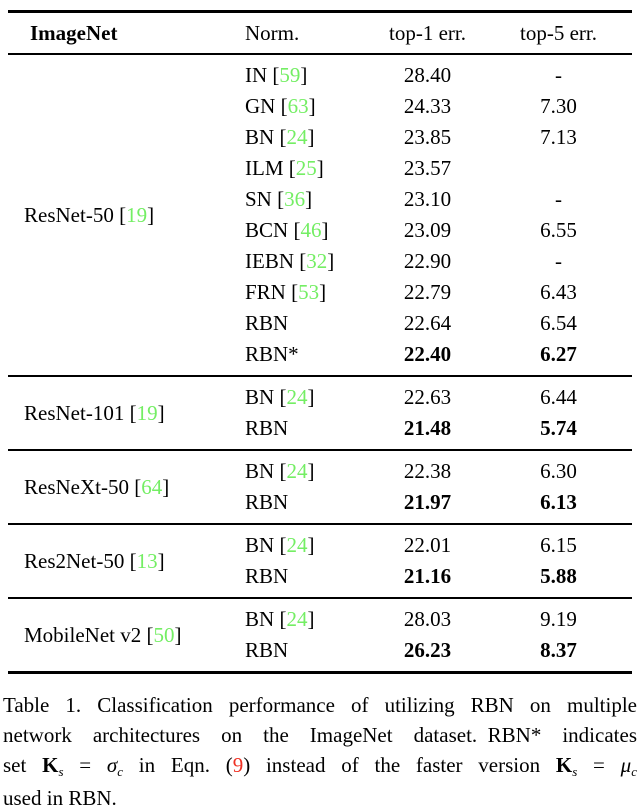 The height and width of the screenshot is (810, 640). Describe the element at coordinates (558, 397) in the screenshot. I see `top5-err-cell: 6.44` at that location.